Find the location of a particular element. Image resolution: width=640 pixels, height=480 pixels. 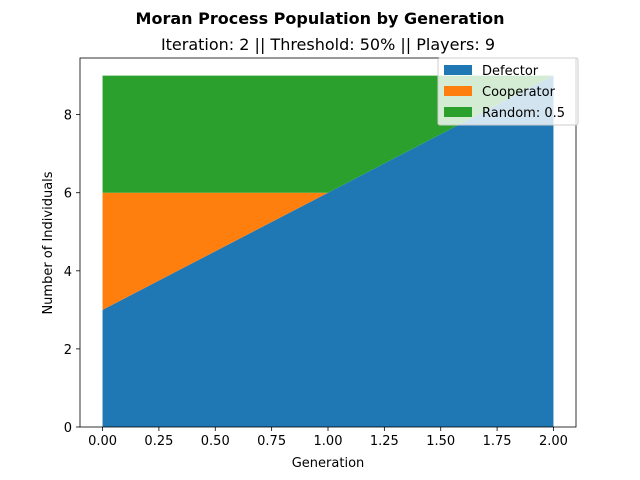

x-tick-label: 1.25 is located at coordinates (384, 441).